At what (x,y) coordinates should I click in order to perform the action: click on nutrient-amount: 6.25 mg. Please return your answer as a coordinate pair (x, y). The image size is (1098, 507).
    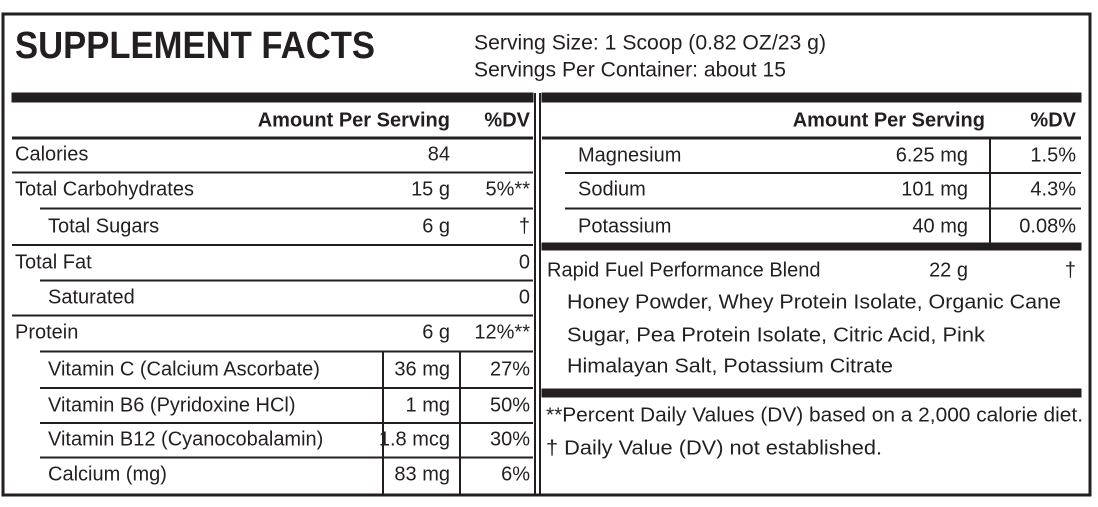
    Looking at the image, I should click on (932, 155).